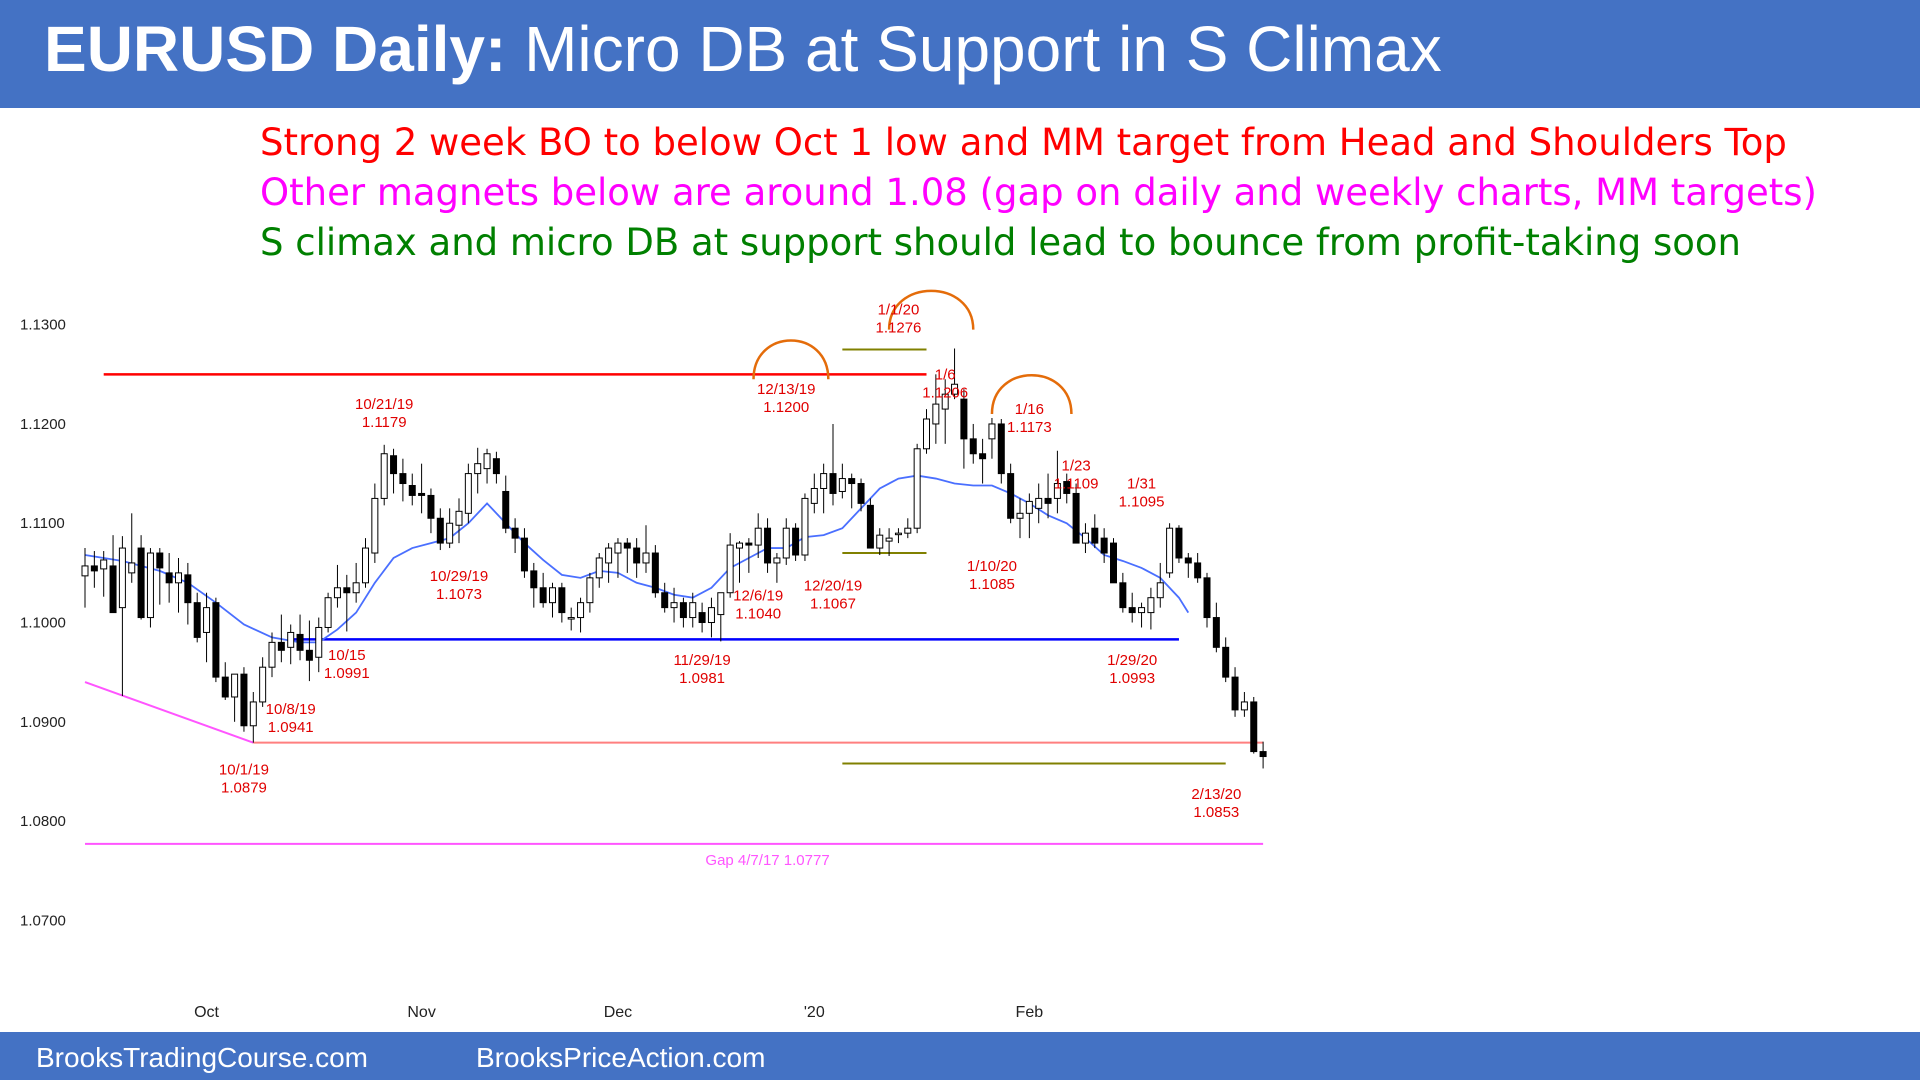  Describe the element at coordinates (621, 1057) in the screenshot. I see `footer-site-right: BrooksPriceAction.com` at that location.